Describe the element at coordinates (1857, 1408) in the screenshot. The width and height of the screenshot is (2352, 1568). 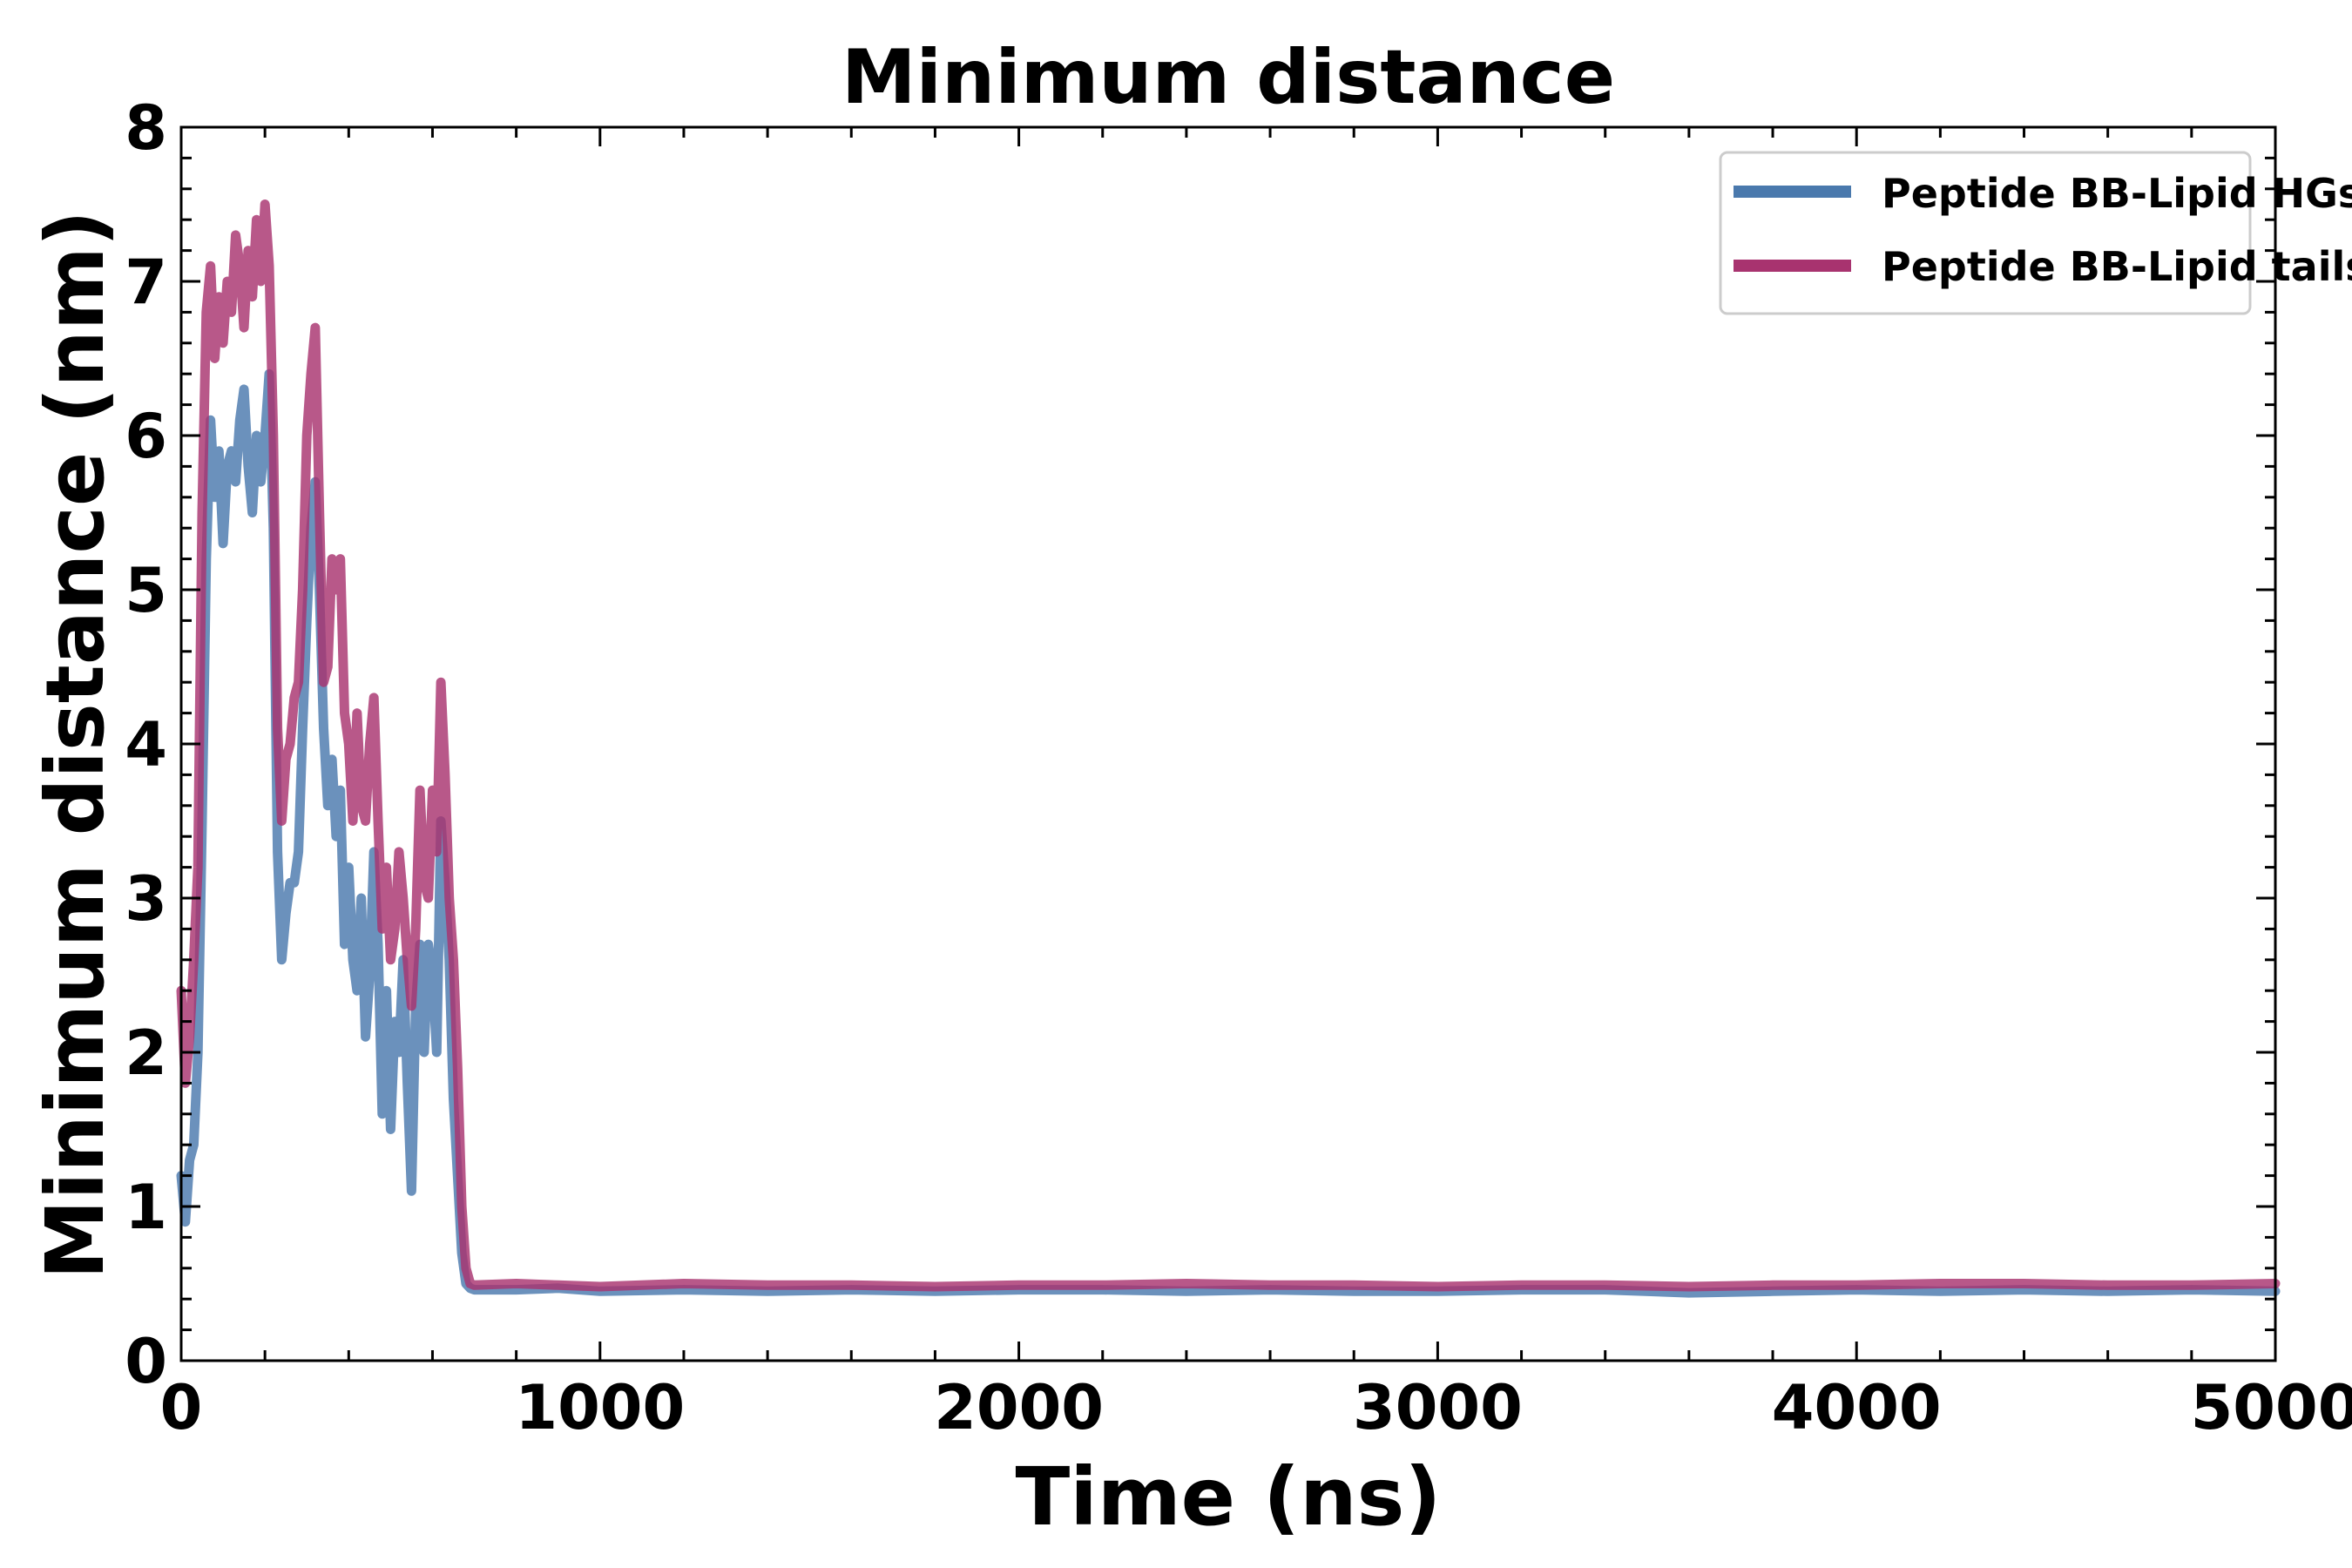
I see `x-tick-label: 4000` at that location.